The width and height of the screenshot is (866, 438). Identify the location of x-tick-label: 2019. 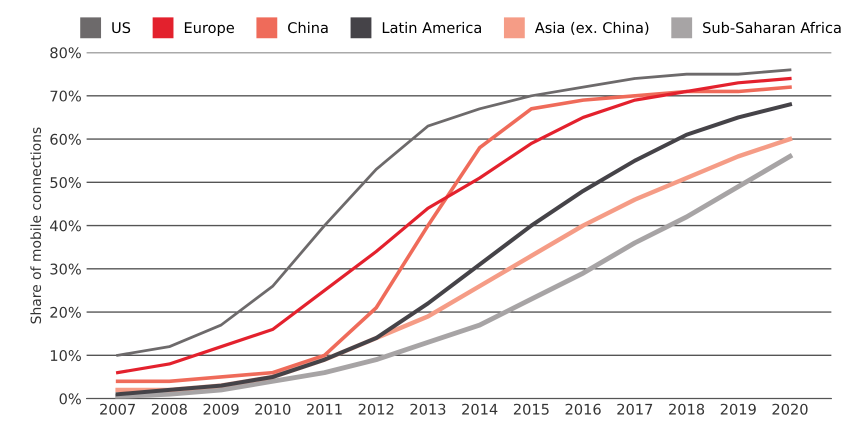
(738, 409).